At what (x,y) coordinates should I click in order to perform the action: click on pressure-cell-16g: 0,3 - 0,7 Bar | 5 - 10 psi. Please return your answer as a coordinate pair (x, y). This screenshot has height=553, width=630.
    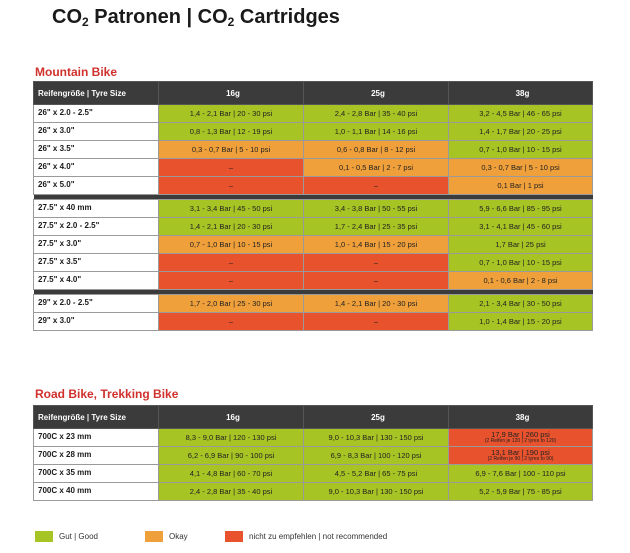
    Looking at the image, I should click on (231, 149).